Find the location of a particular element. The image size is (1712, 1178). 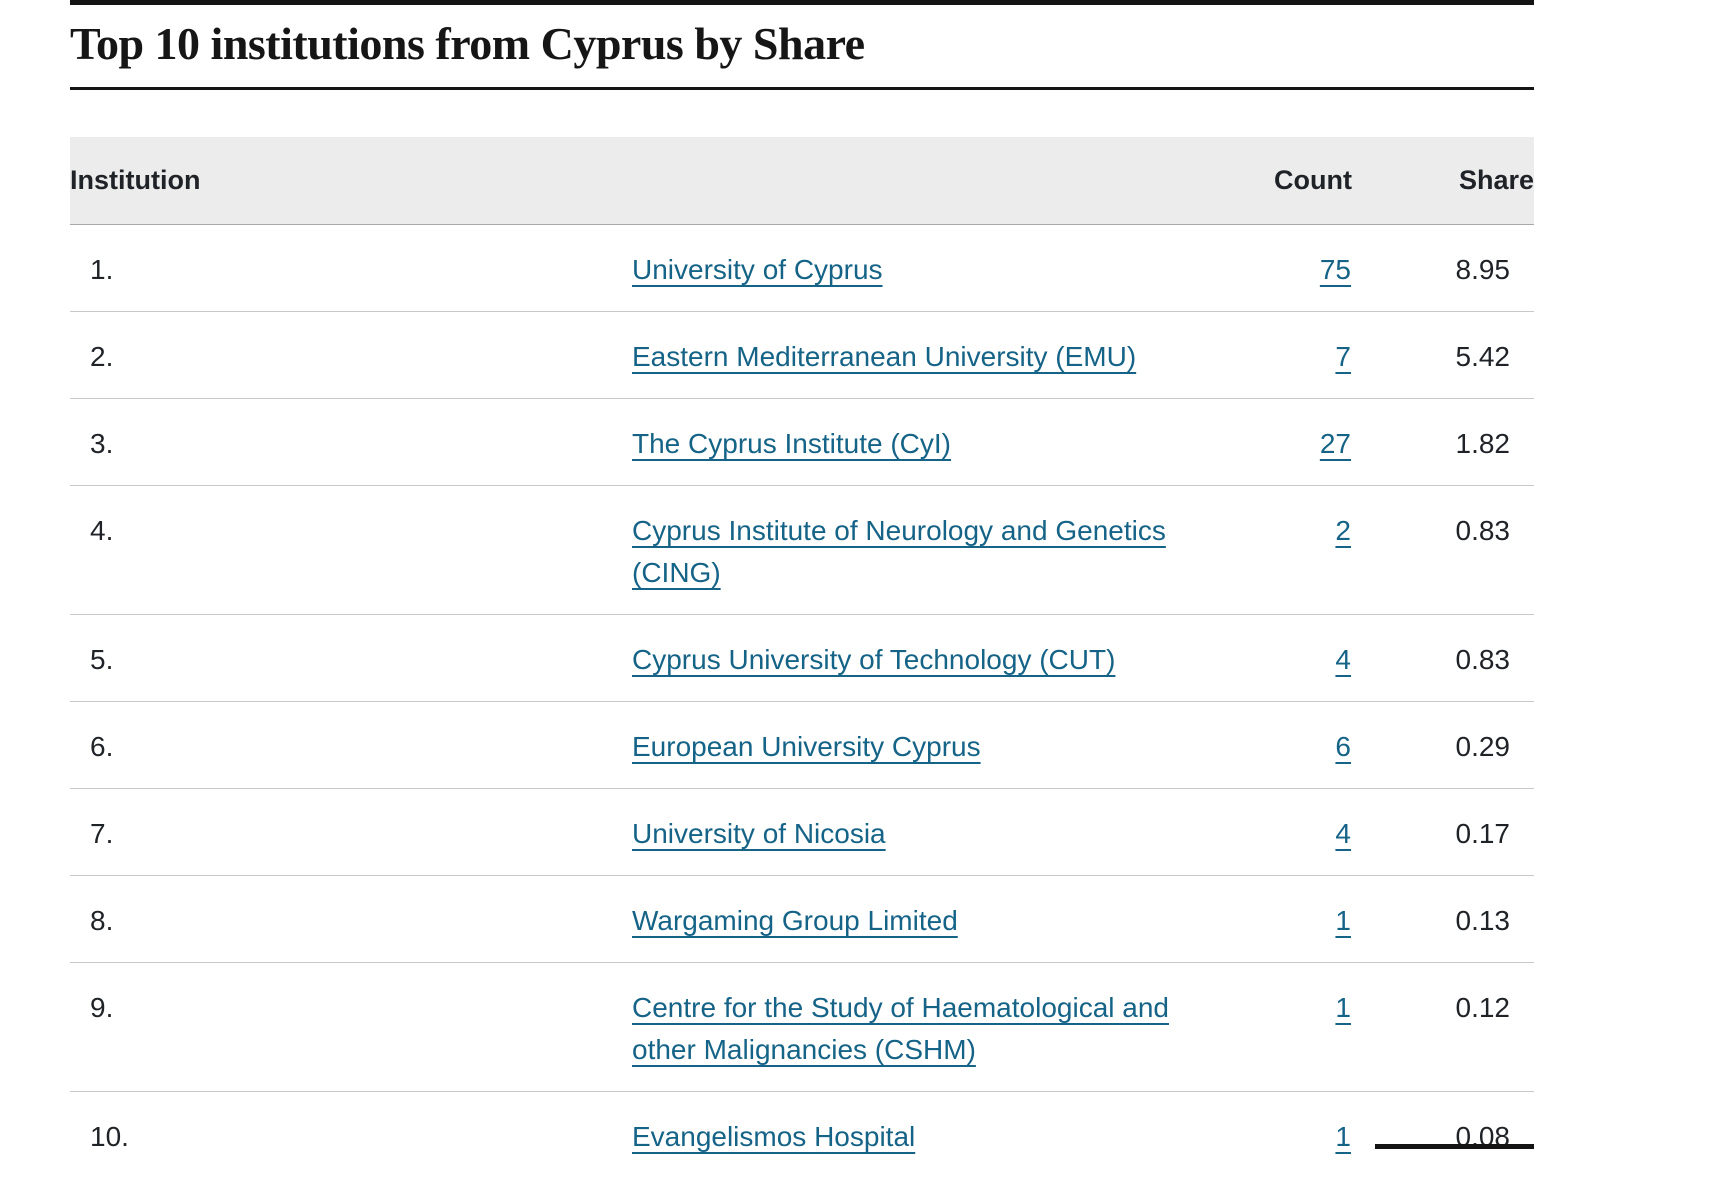

row-rank: 2. is located at coordinates (350, 355).